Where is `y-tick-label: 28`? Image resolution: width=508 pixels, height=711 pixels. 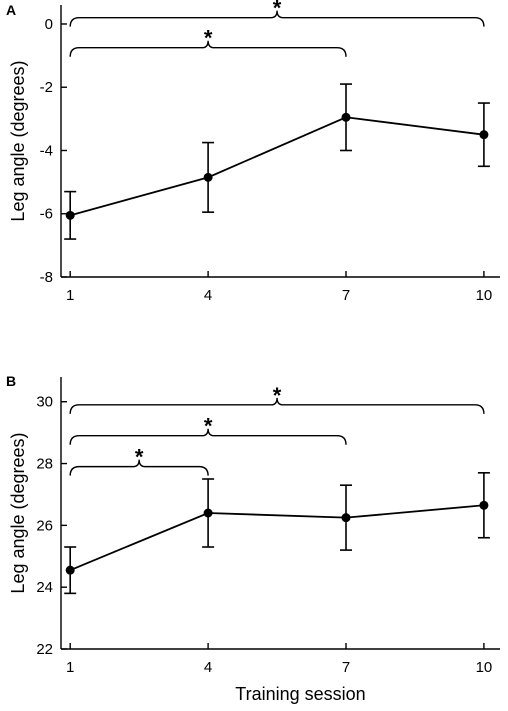
y-tick-label: 28 is located at coordinates (44, 464).